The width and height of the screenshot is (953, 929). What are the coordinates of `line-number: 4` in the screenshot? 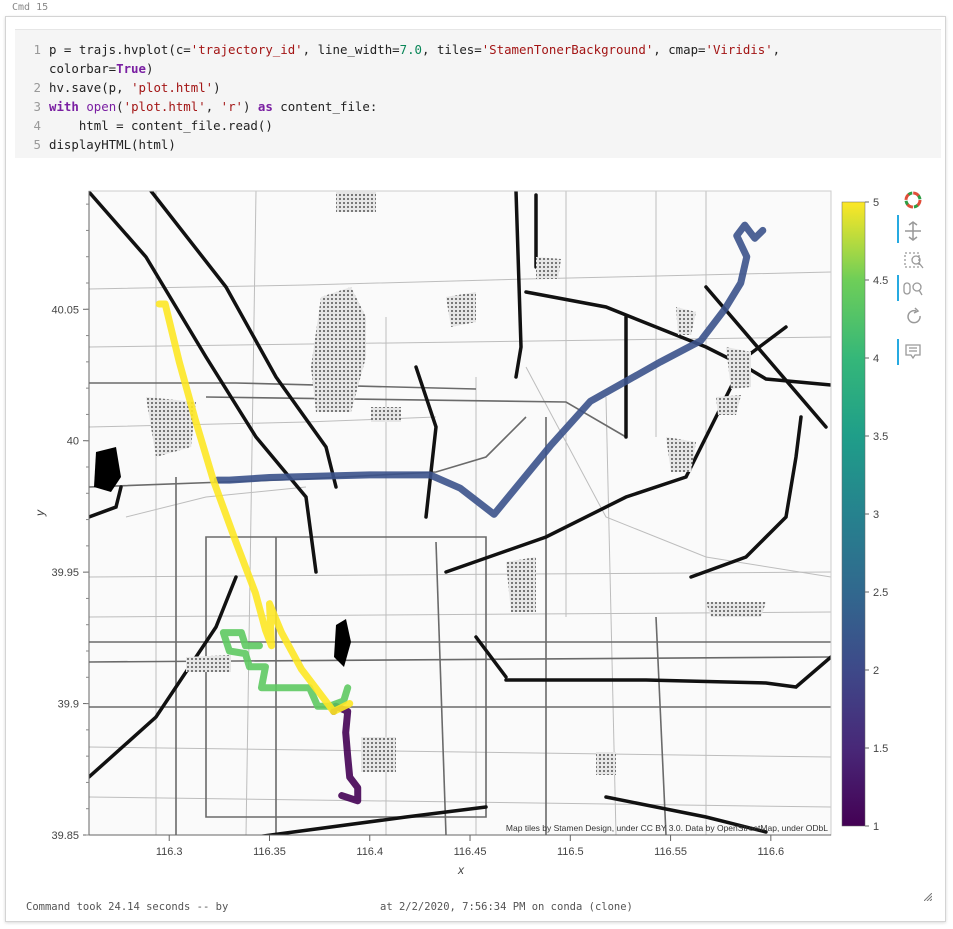 It's located at (37, 125).